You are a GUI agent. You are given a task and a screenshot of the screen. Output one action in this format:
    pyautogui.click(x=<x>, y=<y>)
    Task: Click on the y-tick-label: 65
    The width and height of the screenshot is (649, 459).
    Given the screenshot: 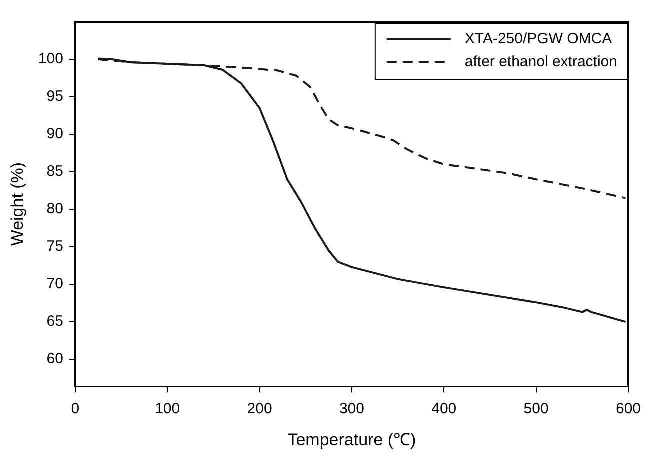 What is the action you would take?
    pyautogui.click(x=55, y=321)
    